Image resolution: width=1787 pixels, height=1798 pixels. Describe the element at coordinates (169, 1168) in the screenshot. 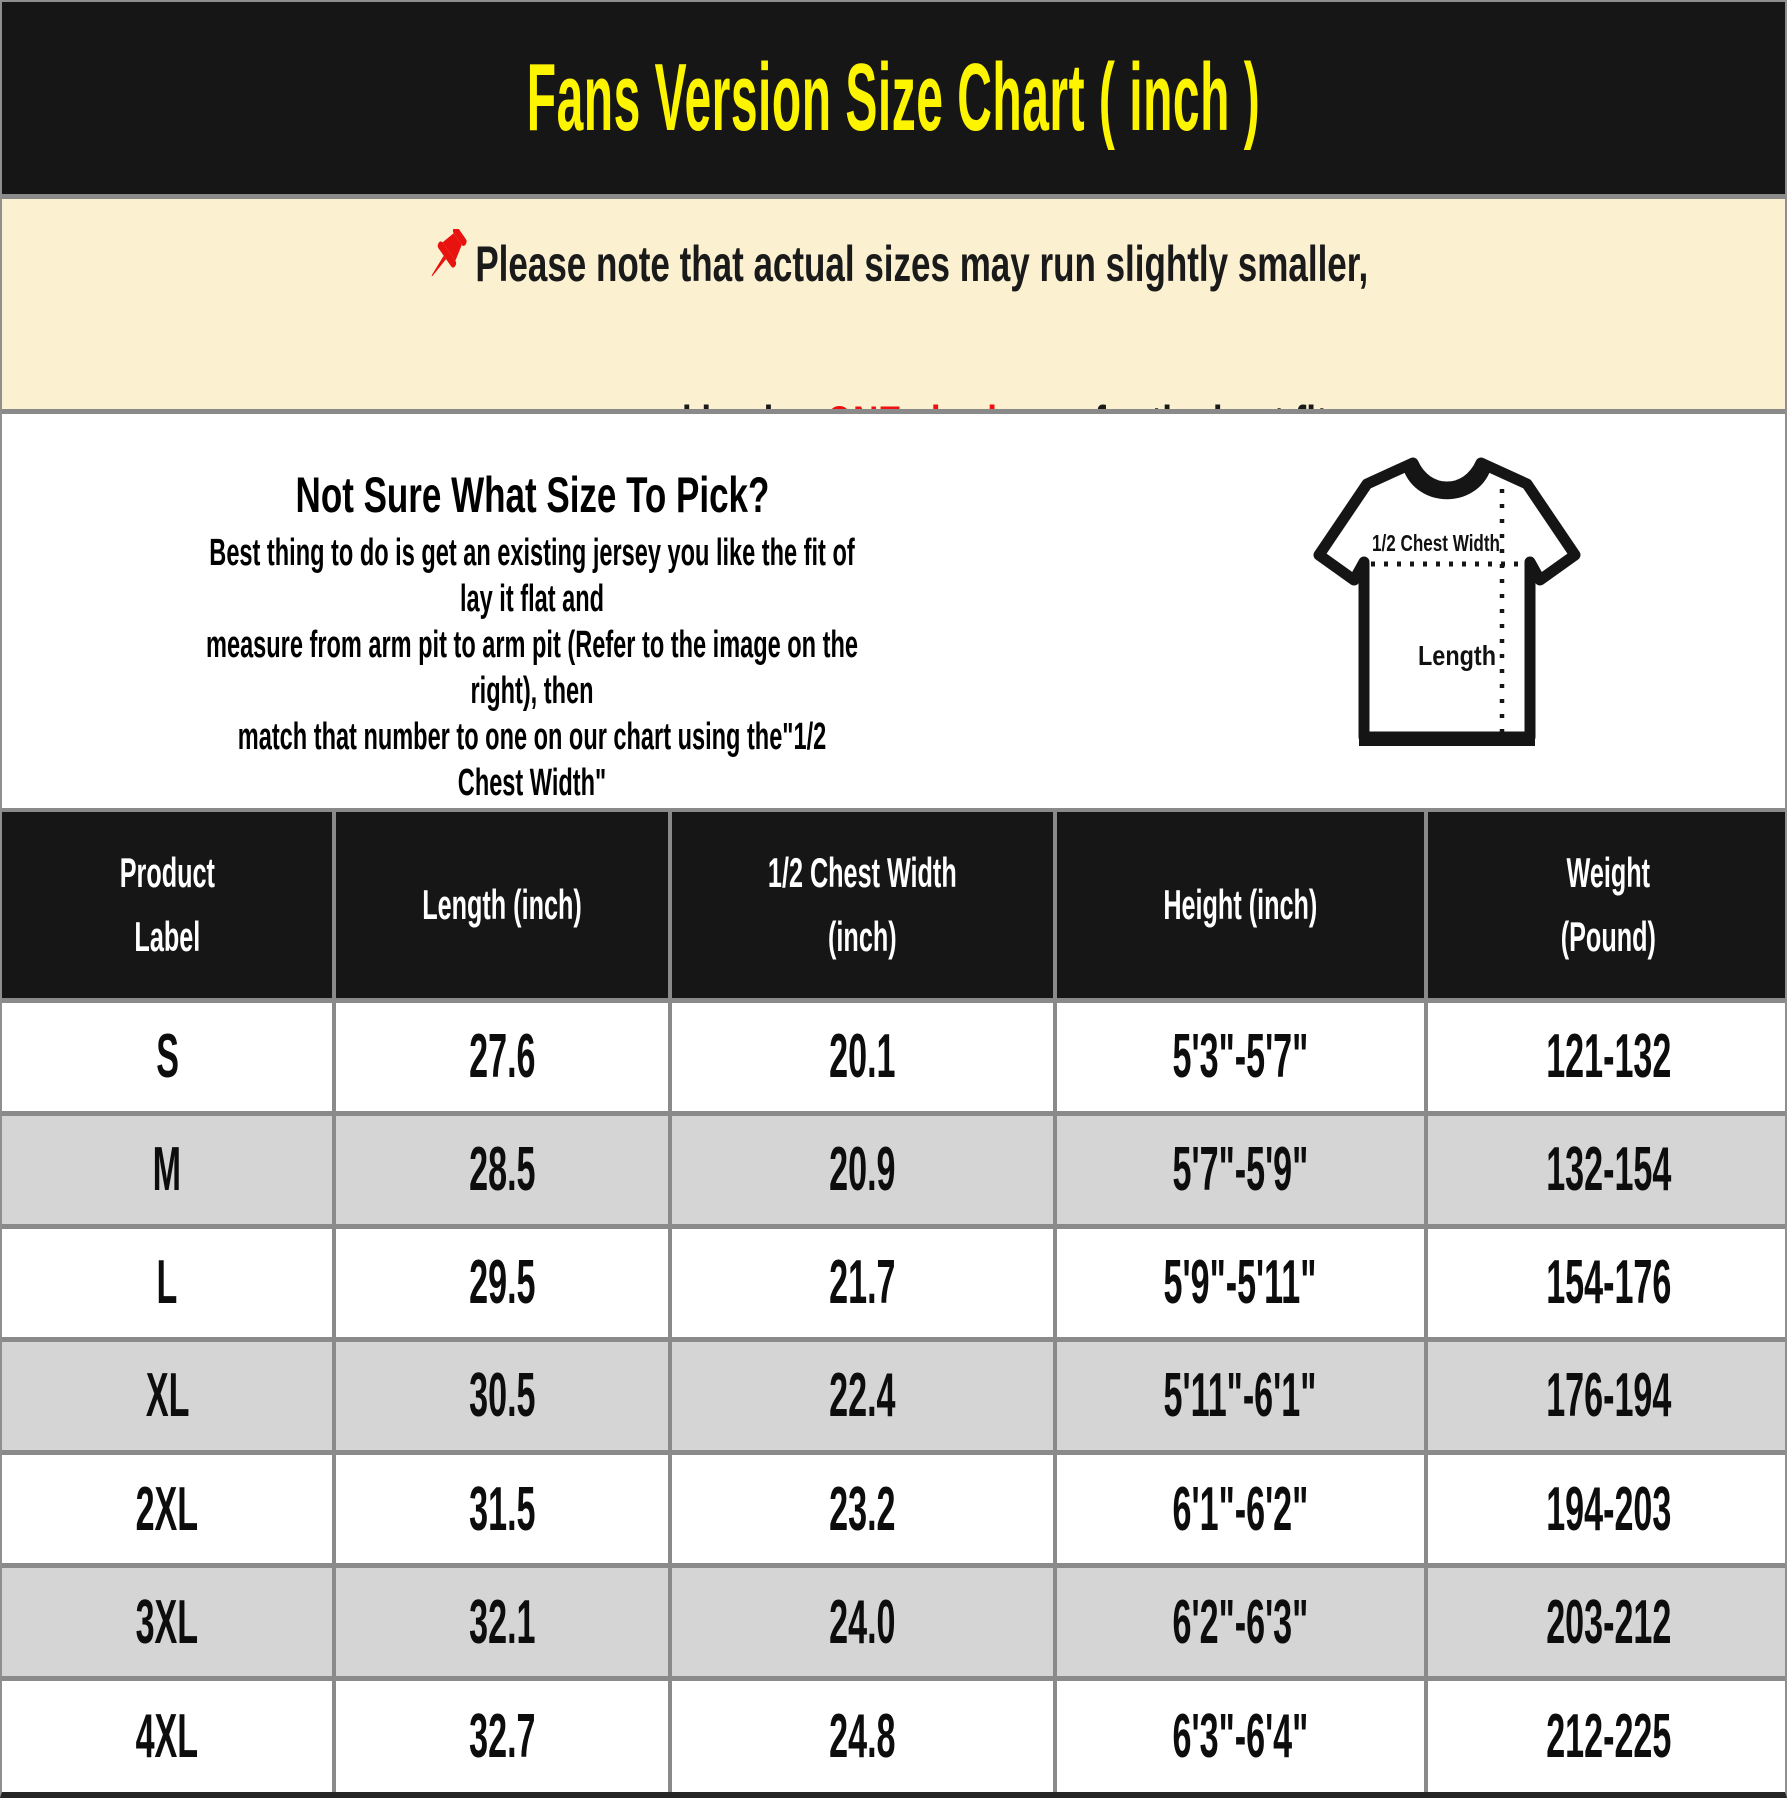

I see `table-cell: M` at that location.